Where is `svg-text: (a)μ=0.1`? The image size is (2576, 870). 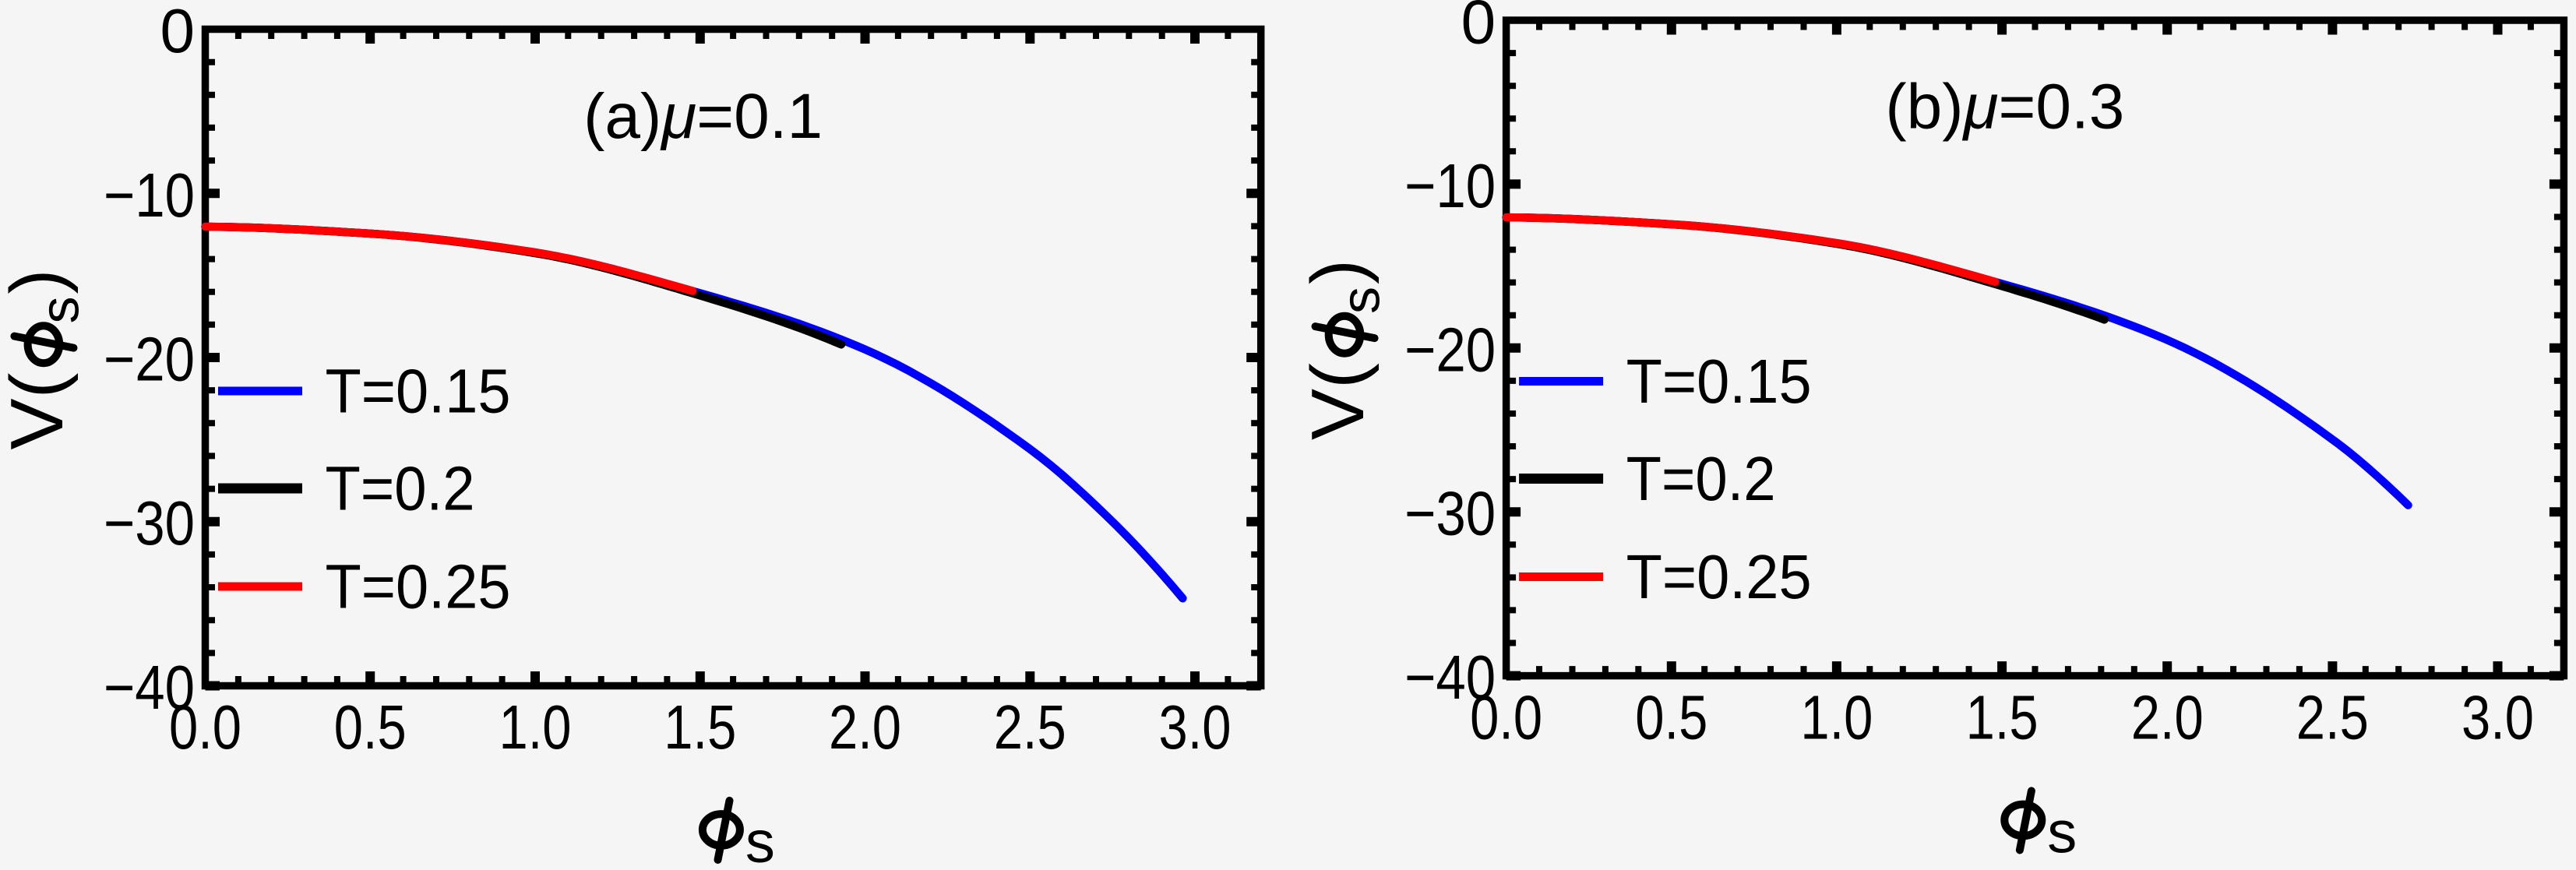
svg-text: (a)μ=0.1 is located at coordinates (703, 116).